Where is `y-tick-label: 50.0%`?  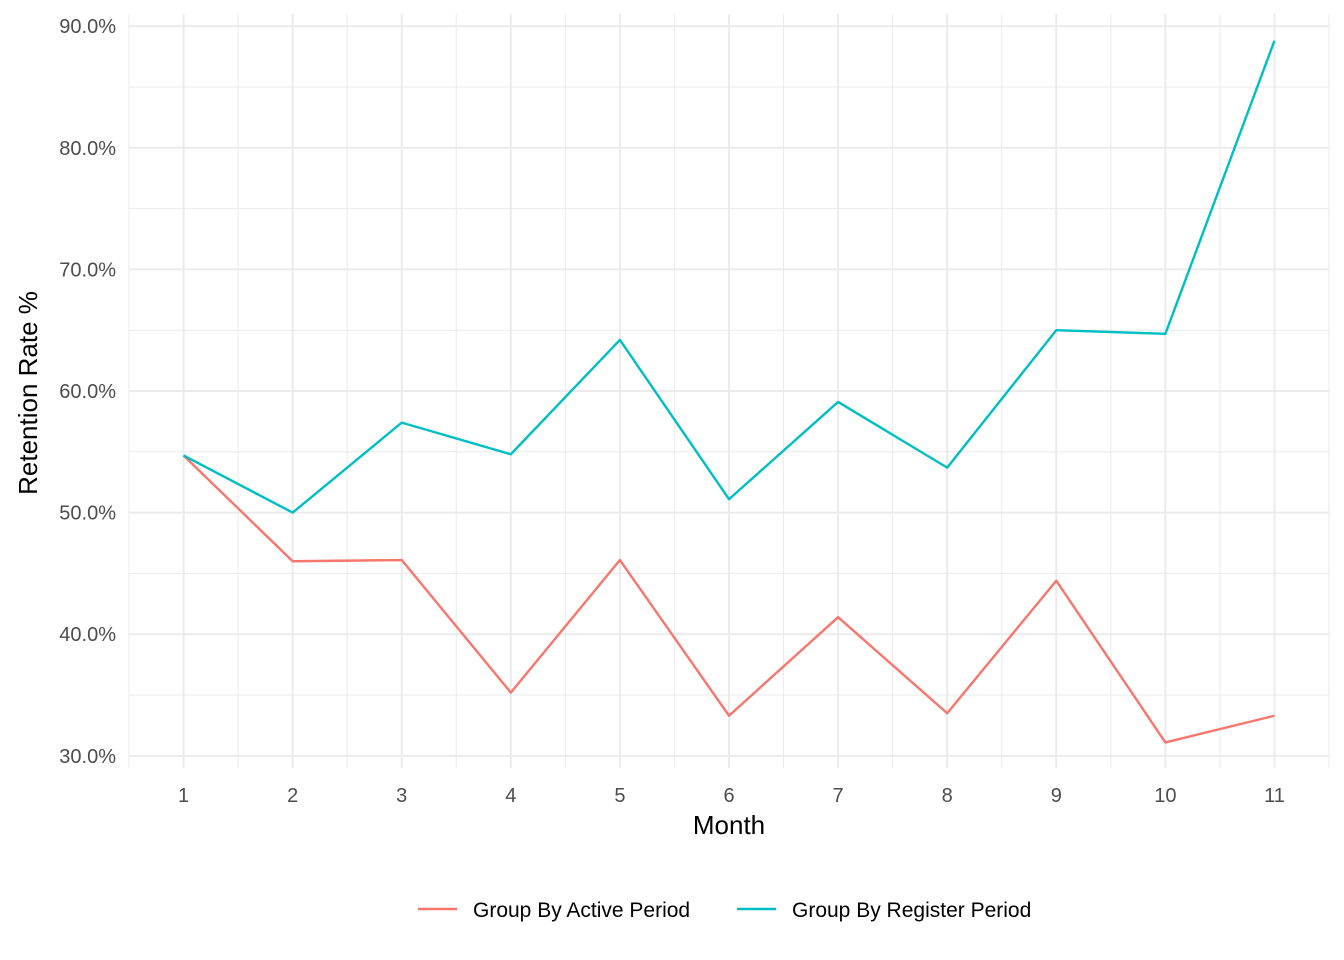 y-tick-label: 50.0% is located at coordinates (87, 514).